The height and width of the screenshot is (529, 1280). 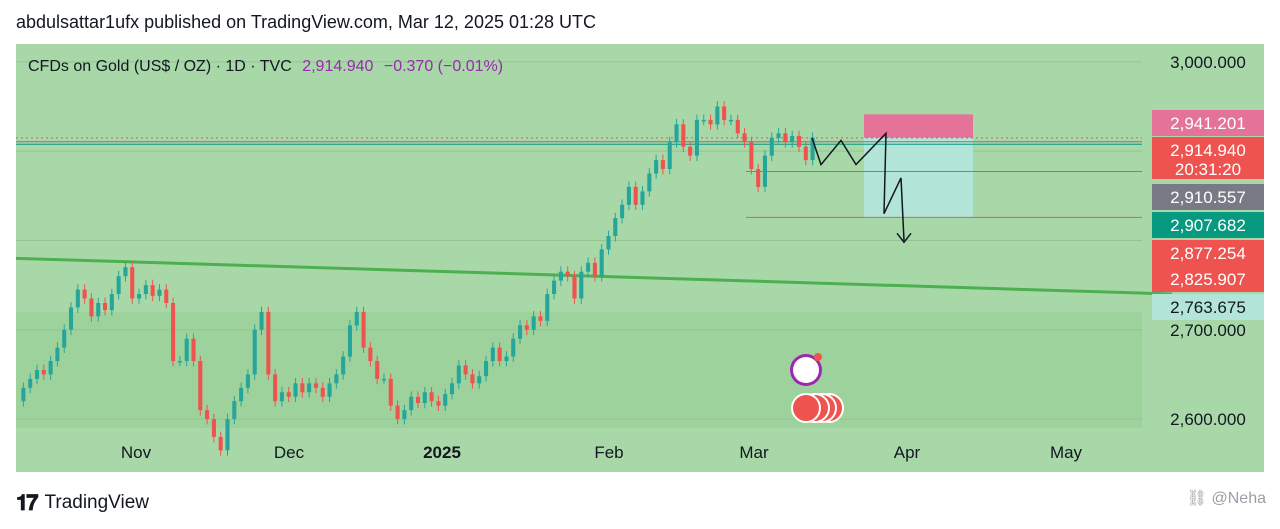 I want to click on x-tick-label: 2025, so click(x=442, y=452).